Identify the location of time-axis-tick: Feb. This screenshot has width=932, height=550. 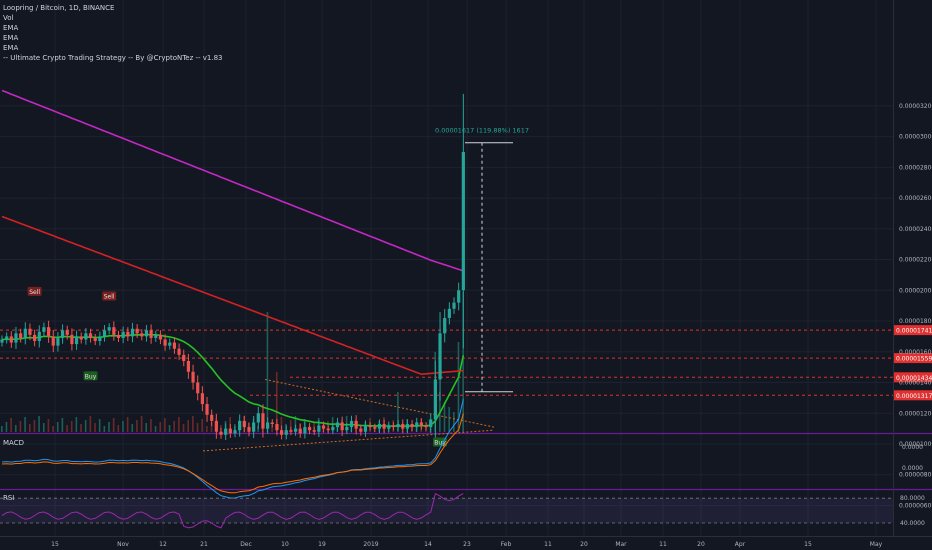
(506, 544).